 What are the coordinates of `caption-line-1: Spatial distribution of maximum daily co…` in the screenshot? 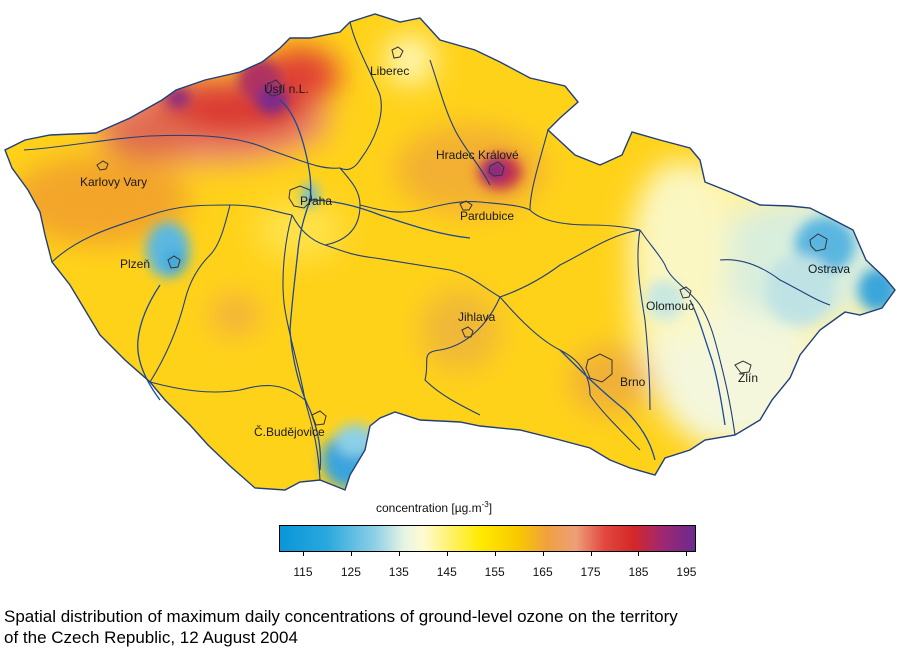 It's located at (341, 616).